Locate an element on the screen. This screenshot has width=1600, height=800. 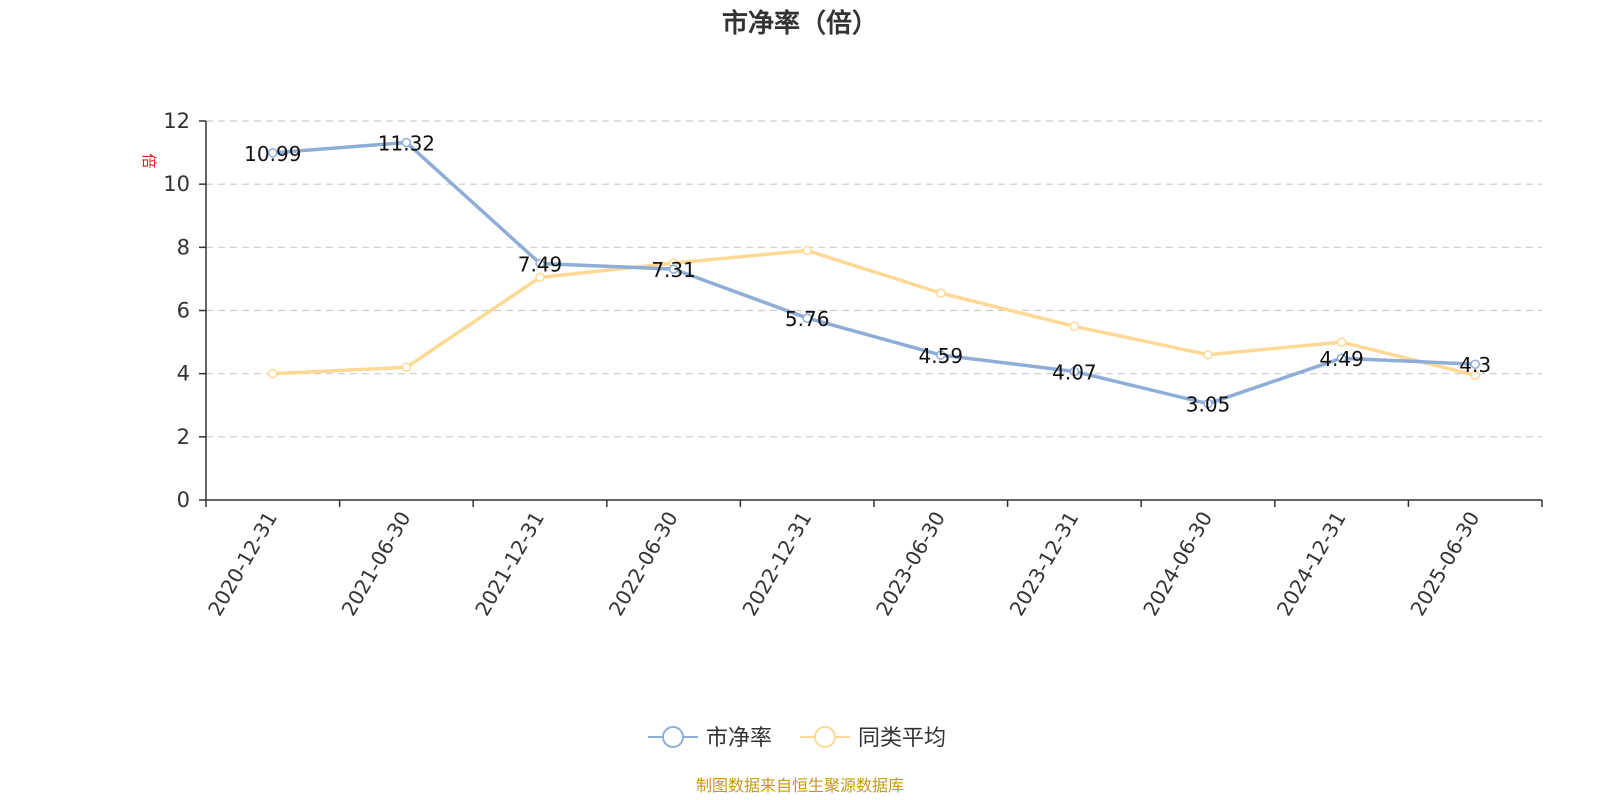
data-label: 11.32 is located at coordinates (406, 143).